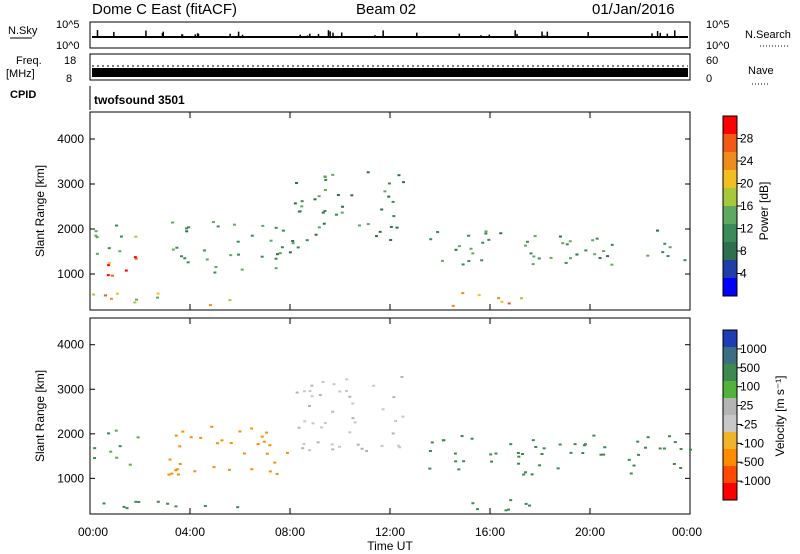 The height and width of the screenshot is (554, 800). What do you see at coordinates (70, 345) in the screenshot?
I see `y-tick-label: 4000` at bounding box center [70, 345].